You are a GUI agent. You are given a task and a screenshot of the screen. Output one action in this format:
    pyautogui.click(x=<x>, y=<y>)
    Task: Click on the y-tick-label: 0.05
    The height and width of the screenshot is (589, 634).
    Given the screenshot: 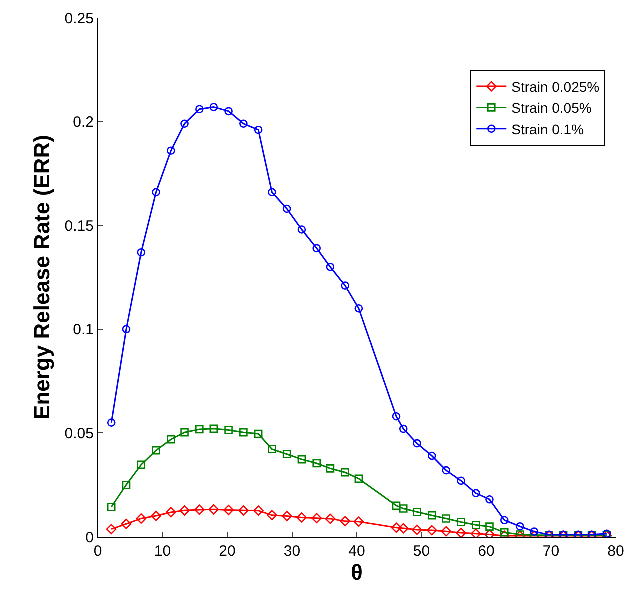 What is the action you would take?
    pyautogui.click(x=79, y=433)
    